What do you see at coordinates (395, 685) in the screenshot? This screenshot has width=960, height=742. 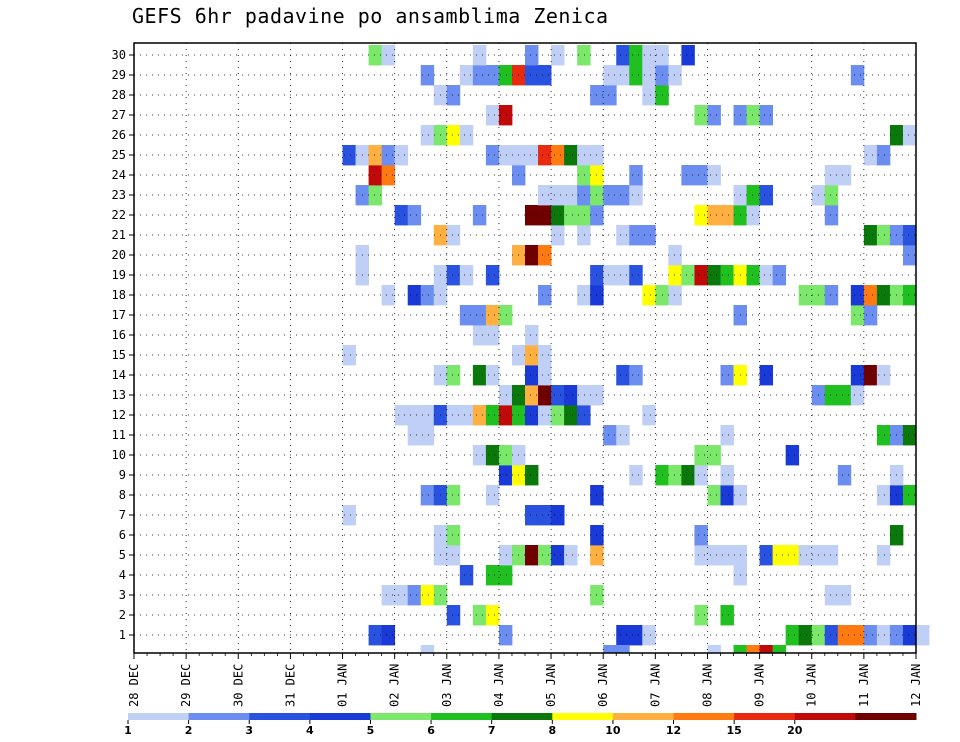 I see `x-tick-label: 02 JAN` at bounding box center [395, 685].